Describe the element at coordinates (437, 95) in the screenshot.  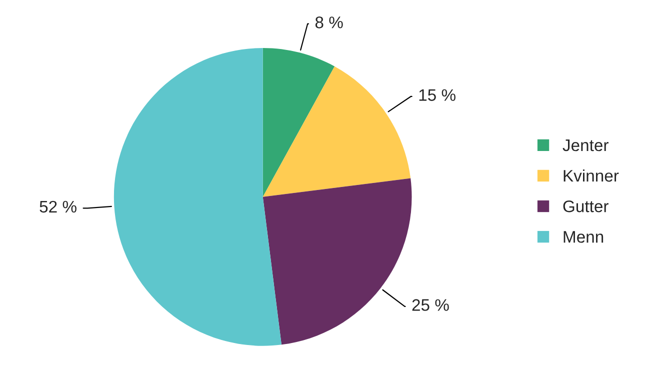
I see `data-label: 15 %` at that location.